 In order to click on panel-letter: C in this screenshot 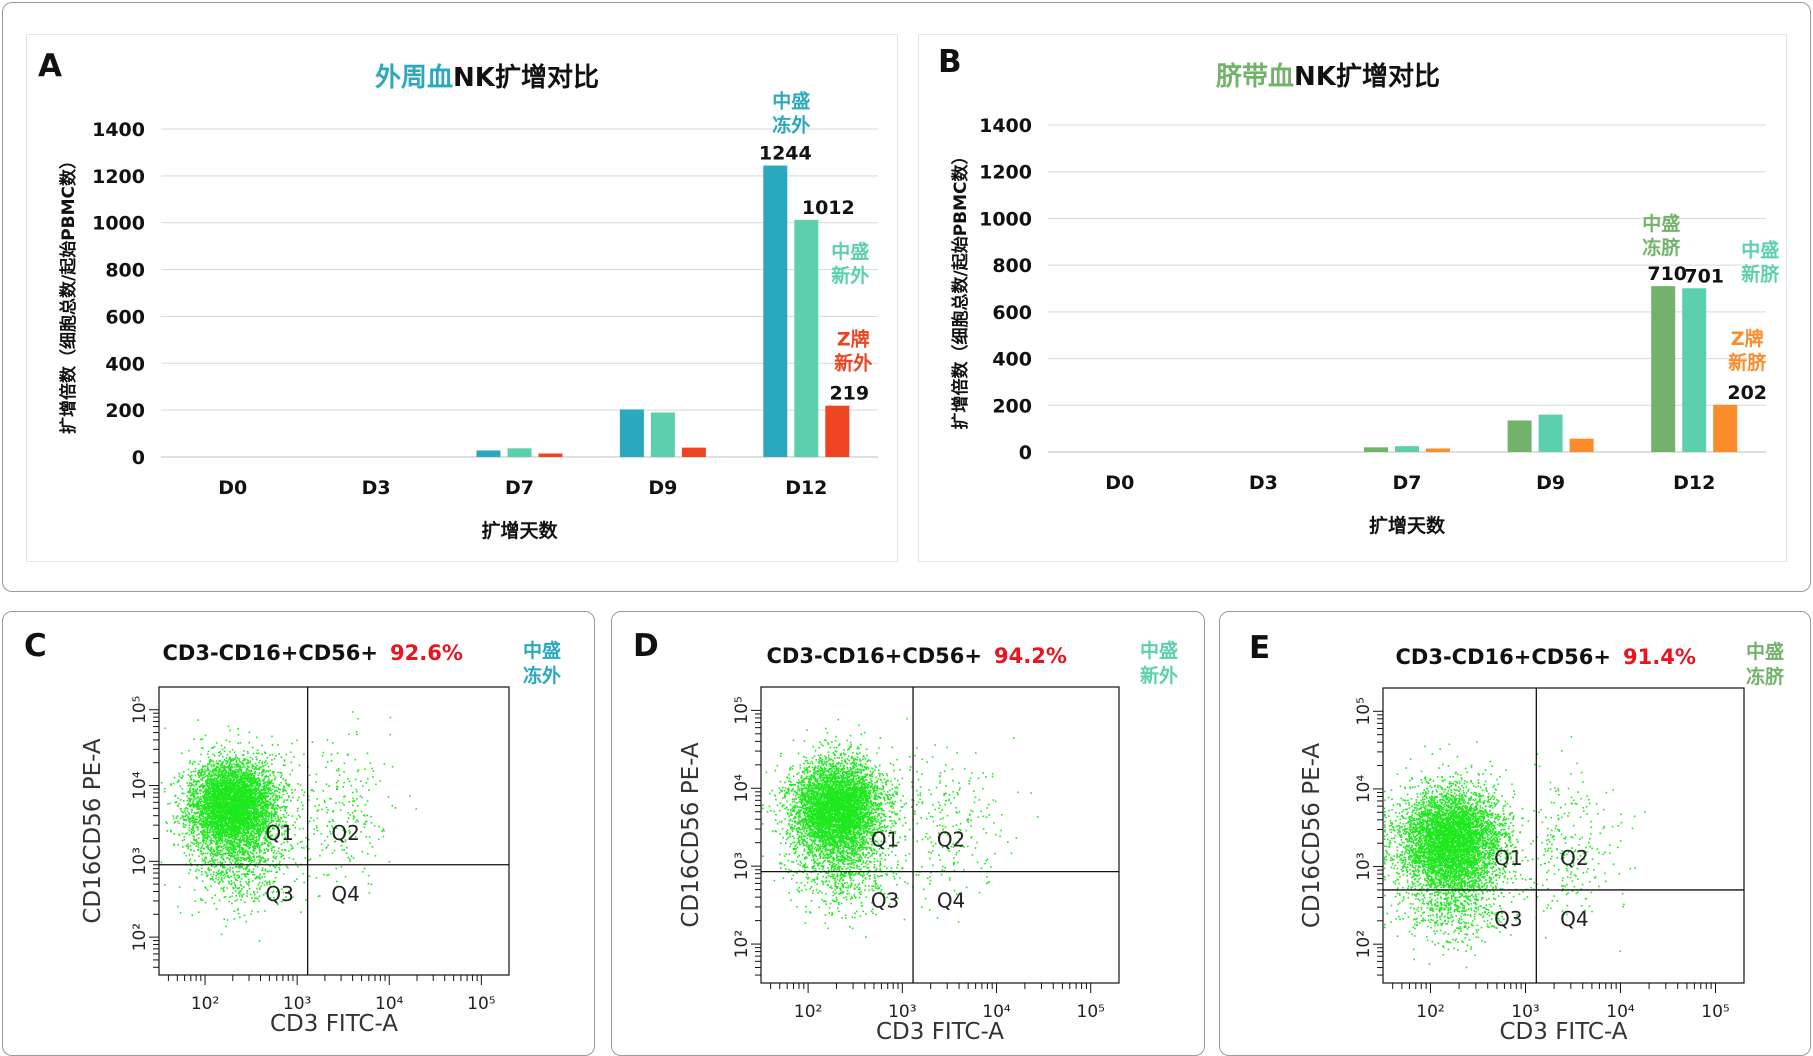, I will do `click(35, 646)`.